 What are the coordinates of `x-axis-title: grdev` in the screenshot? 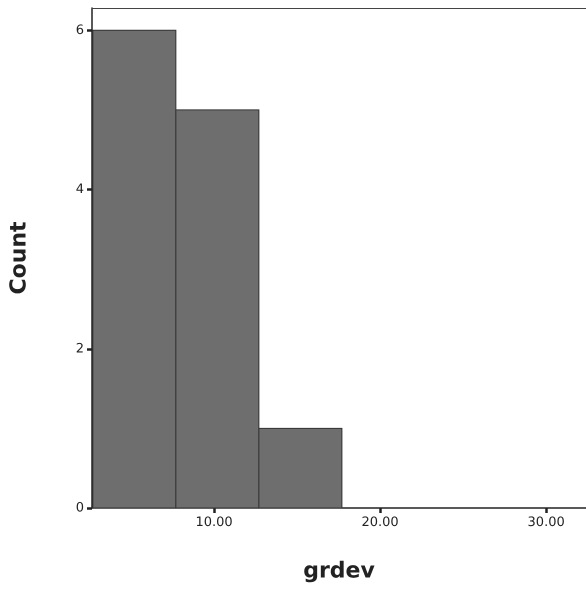 It's located at (339, 571).